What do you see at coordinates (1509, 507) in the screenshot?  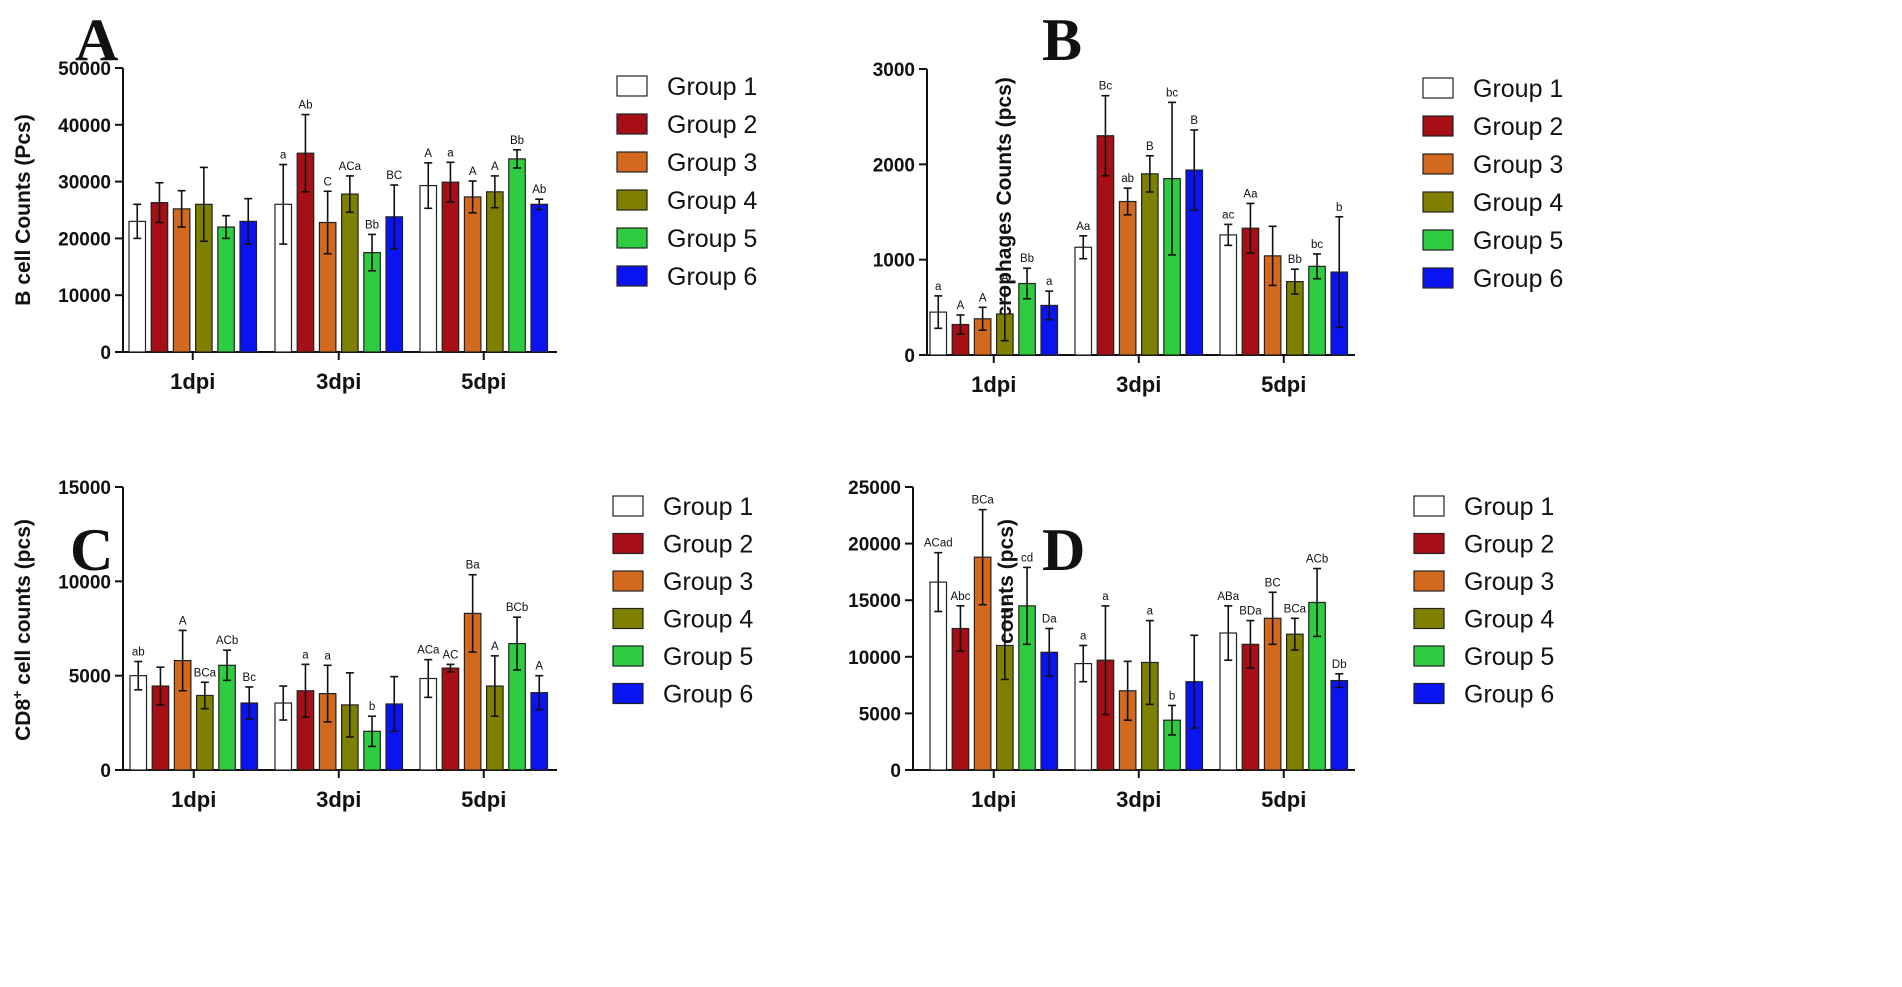 I see `legend-label-group-1: Group 1` at bounding box center [1509, 507].